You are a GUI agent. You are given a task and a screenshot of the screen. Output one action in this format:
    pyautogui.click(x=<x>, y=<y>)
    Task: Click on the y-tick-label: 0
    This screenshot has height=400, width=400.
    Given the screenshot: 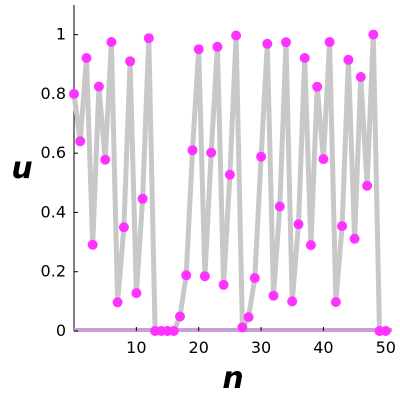 What is the action you would take?
    pyautogui.click(x=61, y=330)
    